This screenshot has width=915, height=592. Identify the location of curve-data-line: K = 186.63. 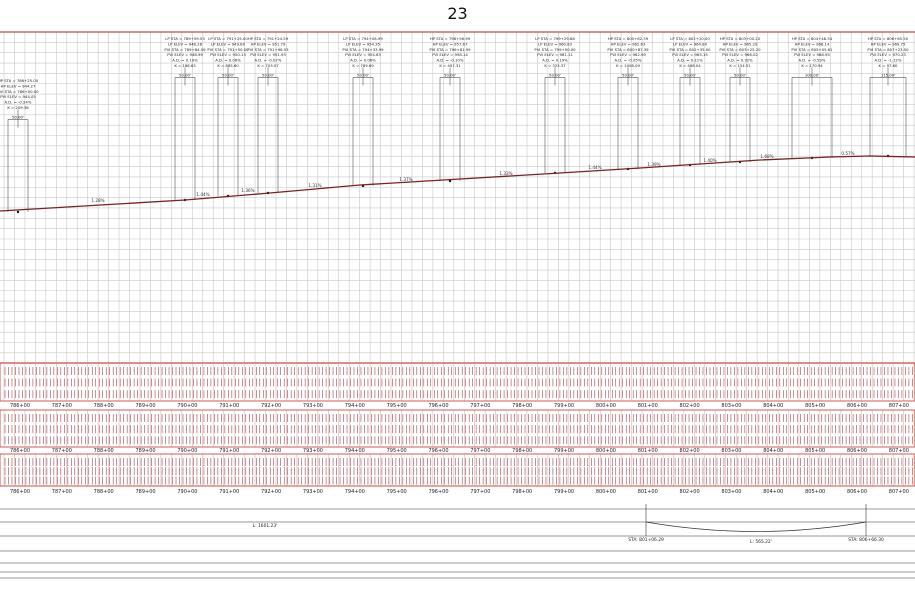
(185, 65).